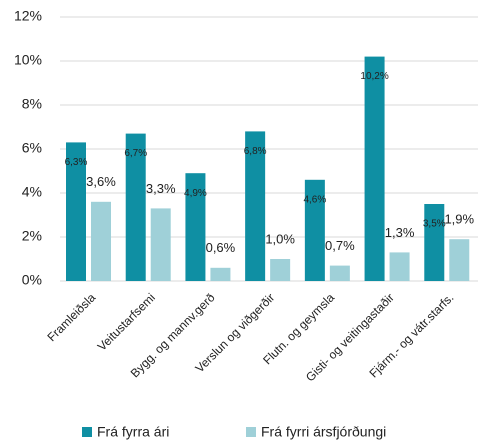 The height and width of the screenshot is (443, 486). Describe the element at coordinates (221, 247) in the screenshot. I see `data-label: 0,6%` at that location.